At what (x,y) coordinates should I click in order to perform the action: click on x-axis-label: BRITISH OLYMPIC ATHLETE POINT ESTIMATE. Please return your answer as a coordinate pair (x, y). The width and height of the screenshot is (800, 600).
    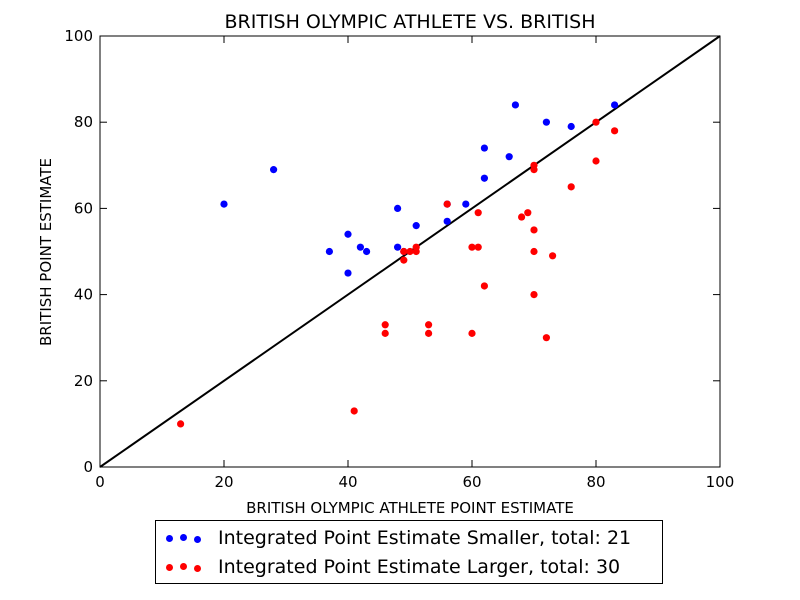
    Looking at the image, I should click on (410, 508).